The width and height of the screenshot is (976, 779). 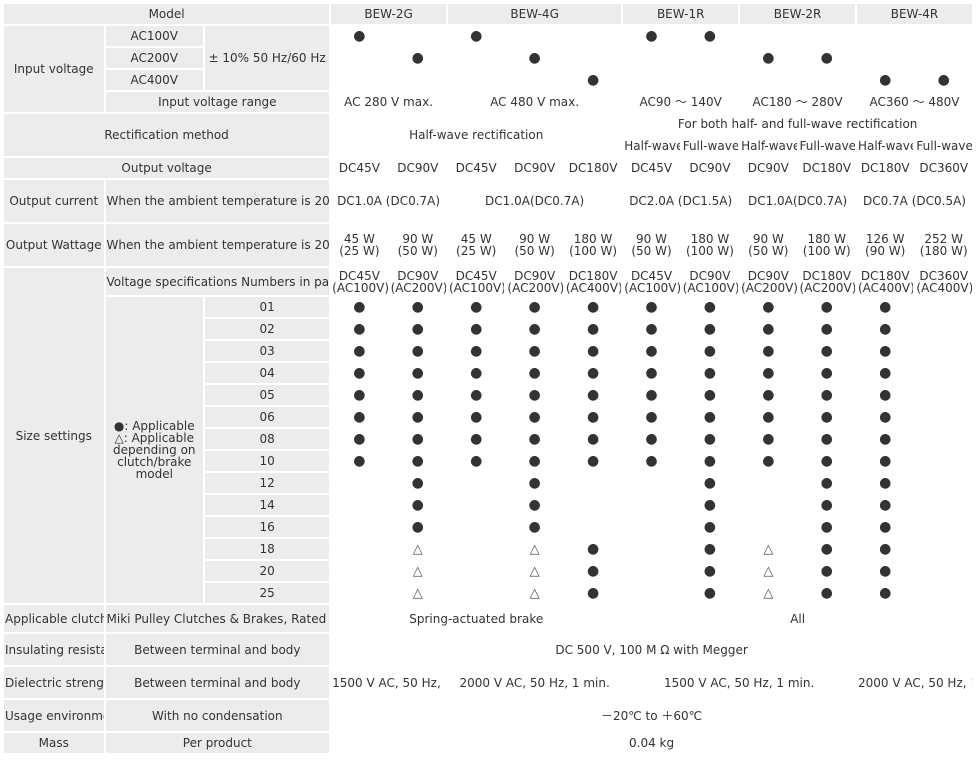 What do you see at coordinates (651, 649) in the screenshot?
I see `insulating-value: DC 500 V, 100 M Ω with Megger` at bounding box center [651, 649].